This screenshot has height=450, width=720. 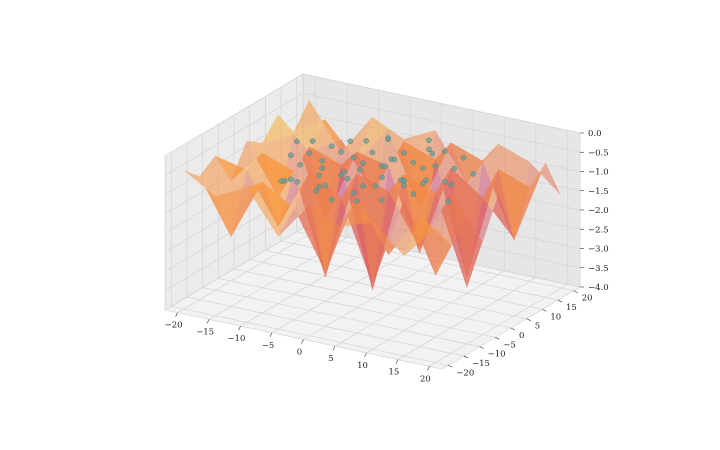 I want to click on z-tick-label: 0.0, so click(x=595, y=134).